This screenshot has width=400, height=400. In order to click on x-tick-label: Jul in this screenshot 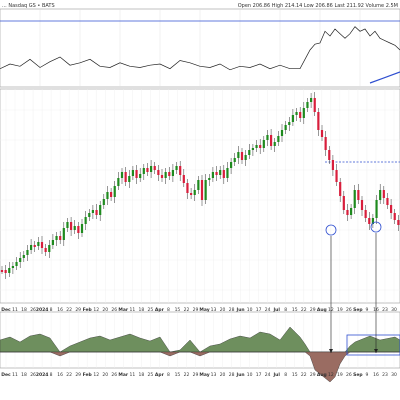, I will do `click(276, 310)`.